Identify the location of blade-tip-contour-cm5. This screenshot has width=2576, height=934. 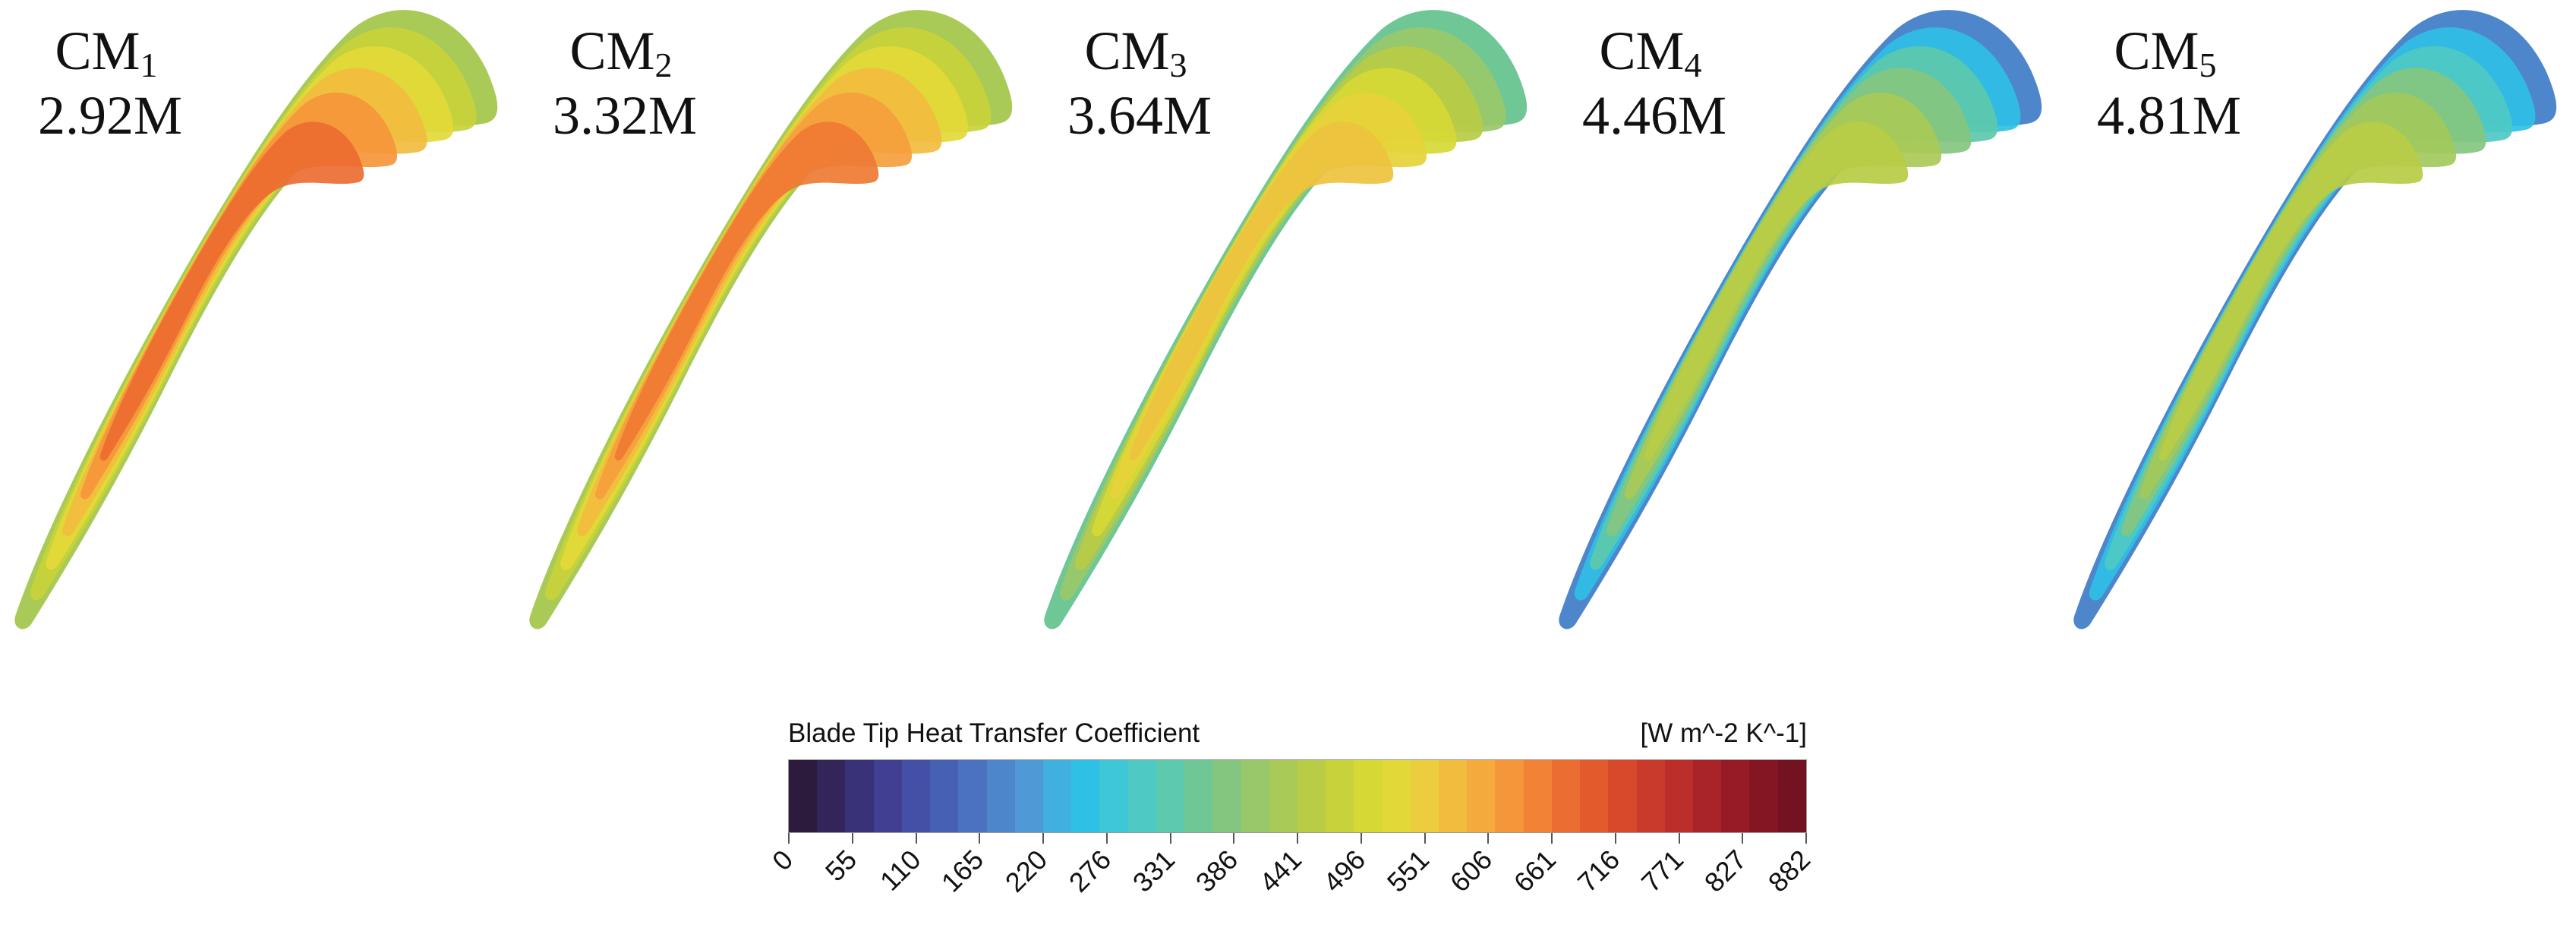
(2315, 320).